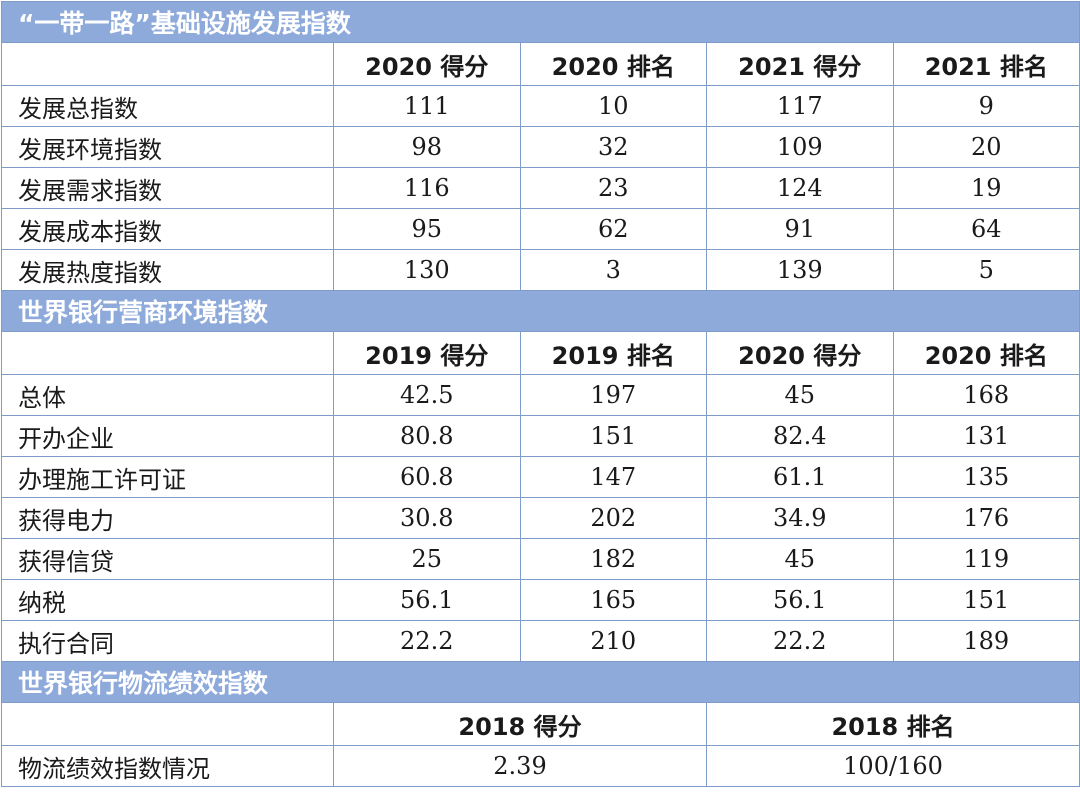  I want to click on table-cell: 64, so click(986, 229).